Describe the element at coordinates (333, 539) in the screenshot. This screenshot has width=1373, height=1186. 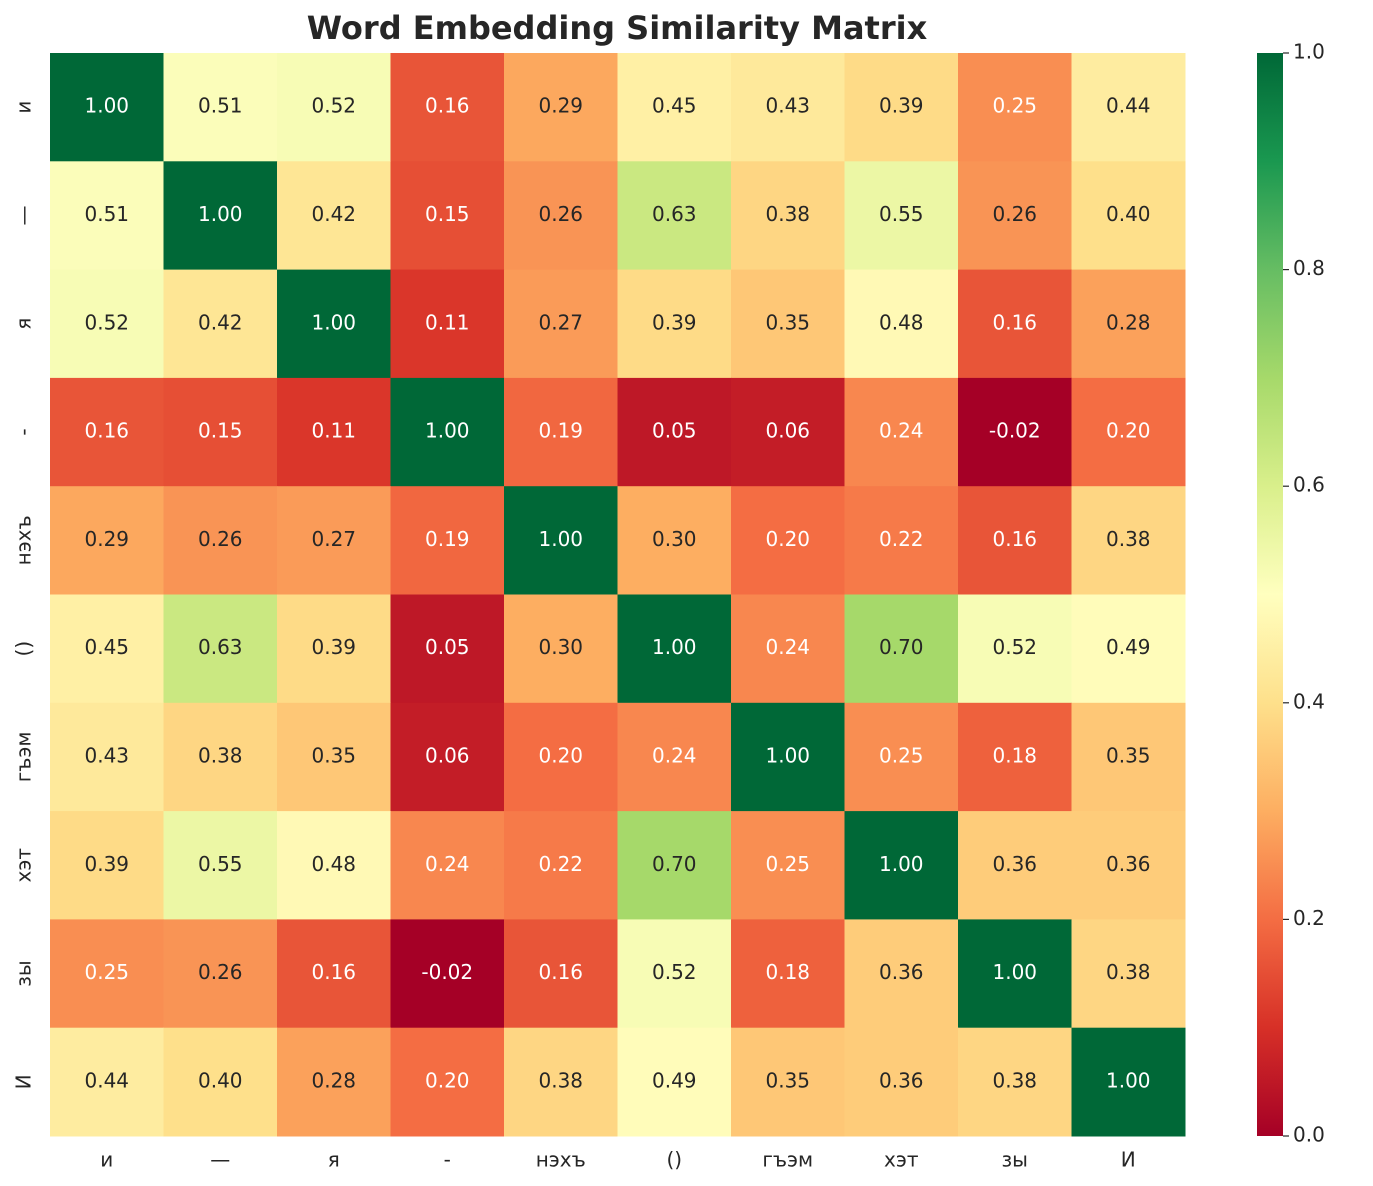
I see `cell-label: 0.27` at that location.